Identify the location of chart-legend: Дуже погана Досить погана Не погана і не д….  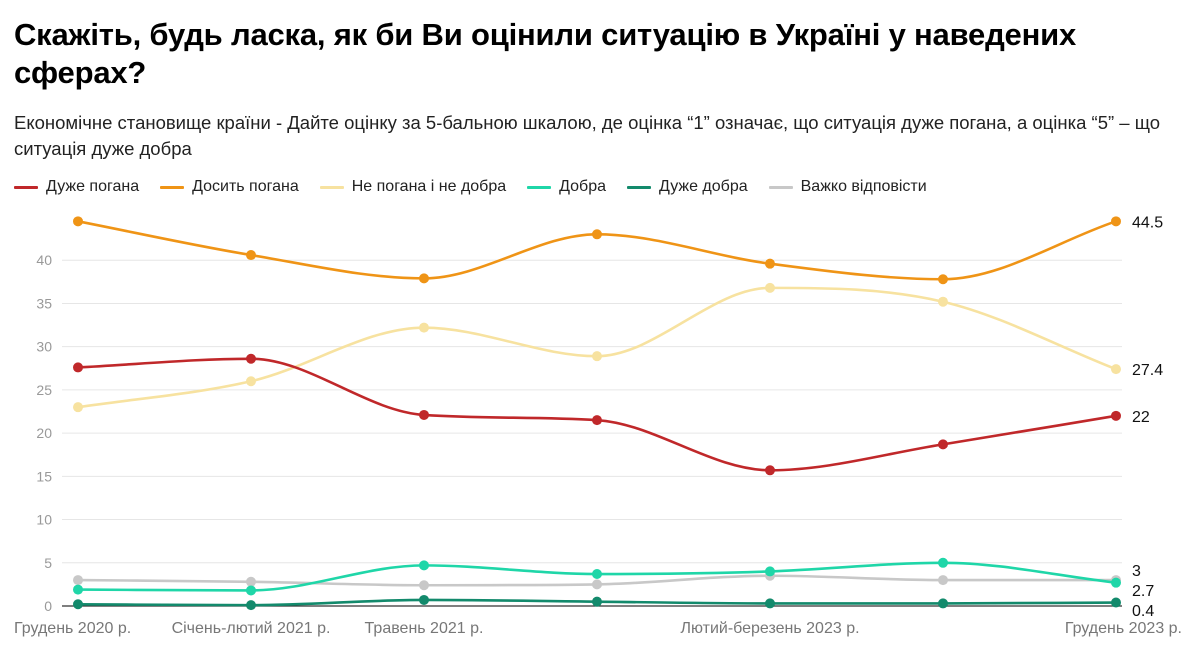
(481, 187).